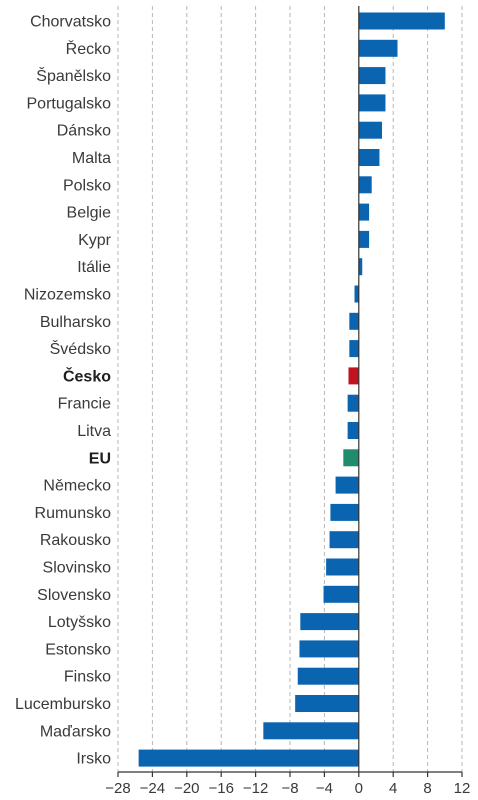 The width and height of the screenshot is (478, 800). What do you see at coordinates (378, 48) in the screenshot?
I see `bar-řecko` at bounding box center [378, 48].